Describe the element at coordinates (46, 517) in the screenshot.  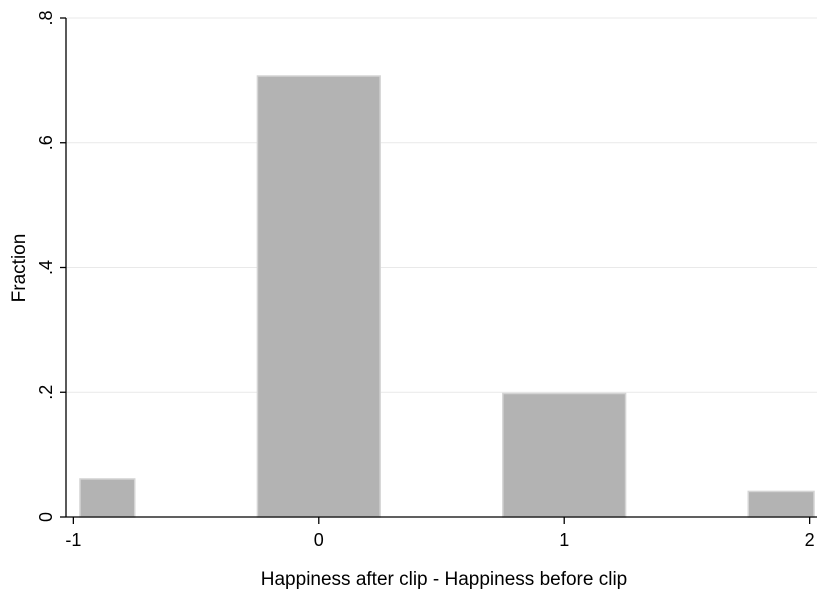
I see `y-tick-label-0: 0` at that location.